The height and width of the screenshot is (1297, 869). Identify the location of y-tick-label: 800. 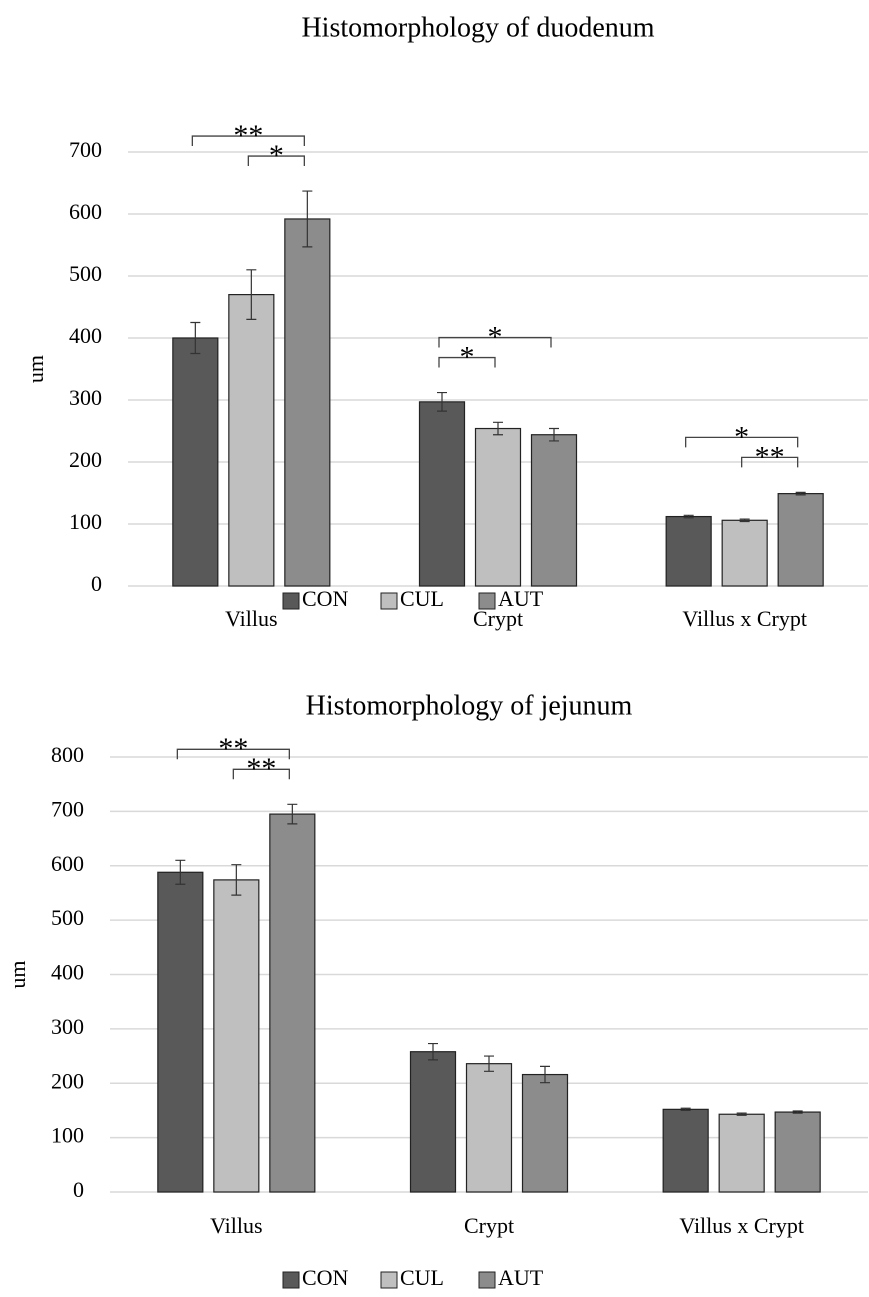
(67, 754).